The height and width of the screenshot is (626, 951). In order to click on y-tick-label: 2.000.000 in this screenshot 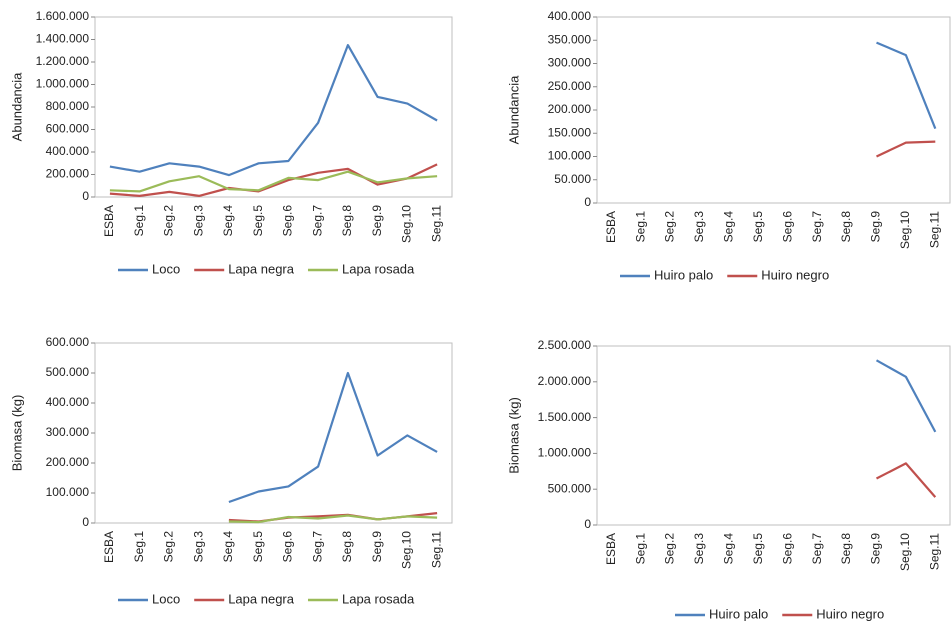, I will do `click(565, 381)`.